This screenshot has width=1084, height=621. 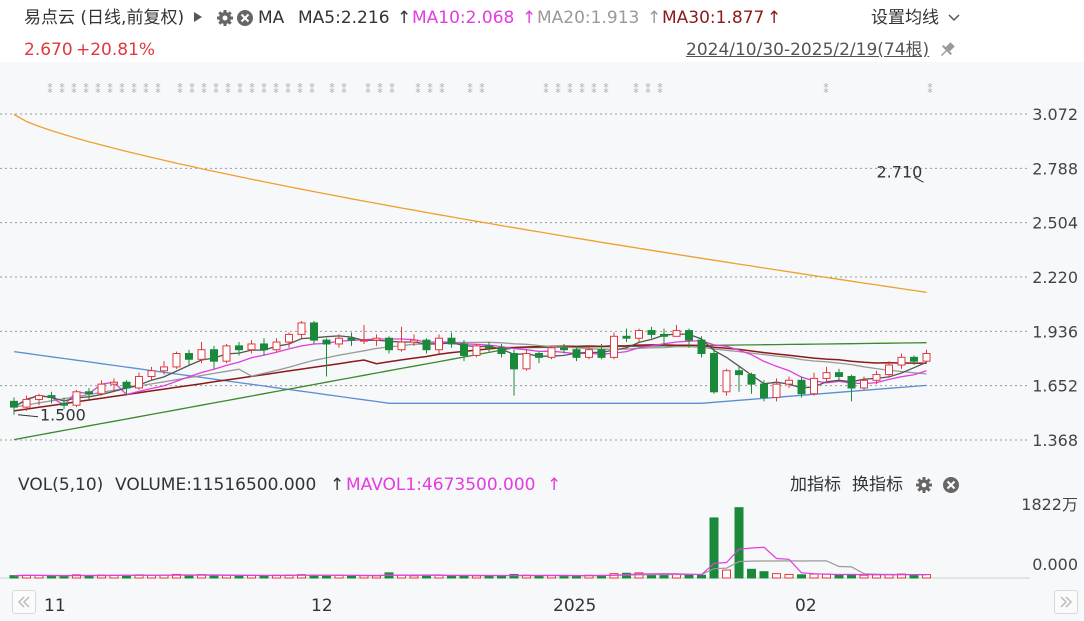 I want to click on pin-icon, so click(x=947, y=50).